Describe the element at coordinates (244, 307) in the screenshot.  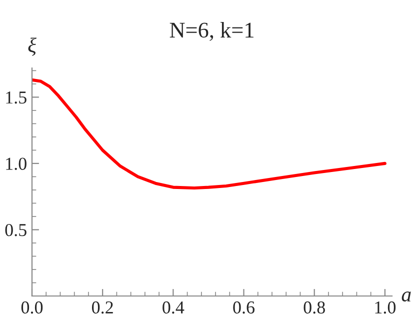
I see `x-tick-label: 0.6` at that location.